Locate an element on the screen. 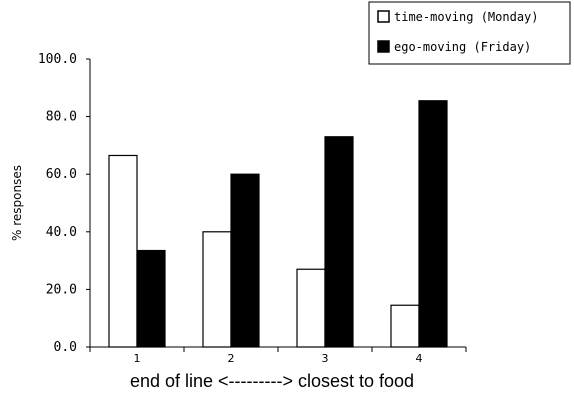 Image resolution: width=574 pixels, height=393 pixels. x-tick-label: 4 is located at coordinates (419, 358).